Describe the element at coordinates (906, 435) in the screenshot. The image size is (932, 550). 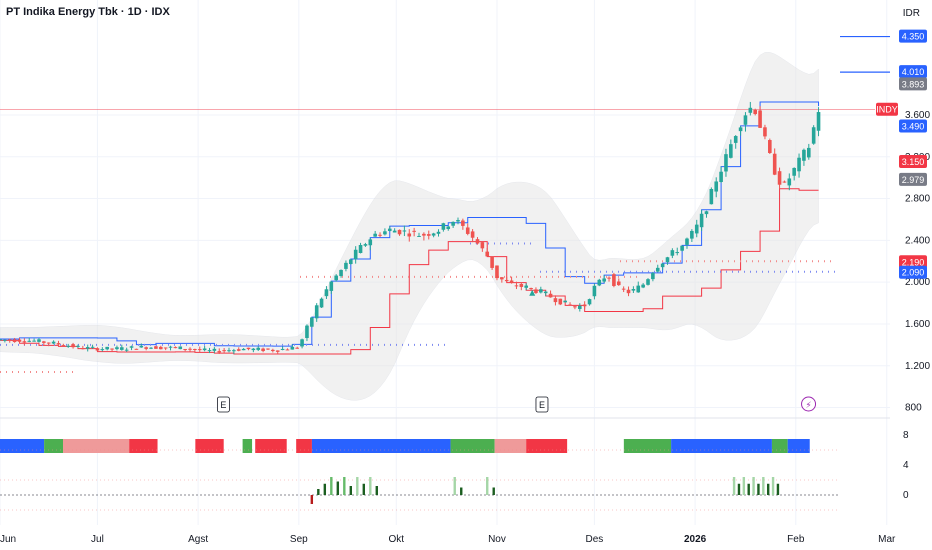
I see `sub-y-tick-label: 8` at that location.